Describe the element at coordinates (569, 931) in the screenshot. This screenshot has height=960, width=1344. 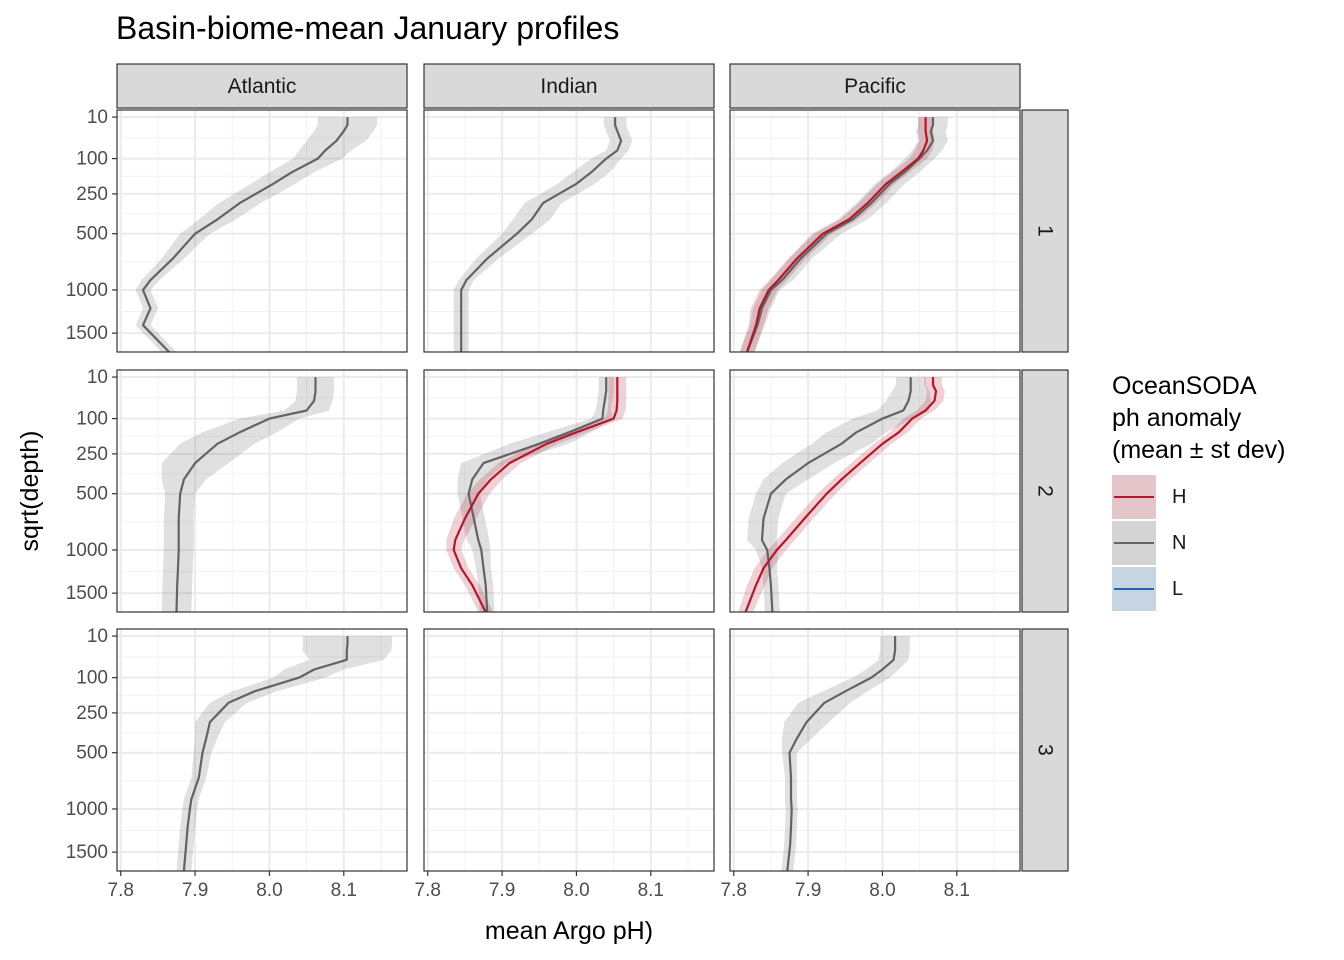
I see `x-axis-title: mean Argo pH)` at that location.